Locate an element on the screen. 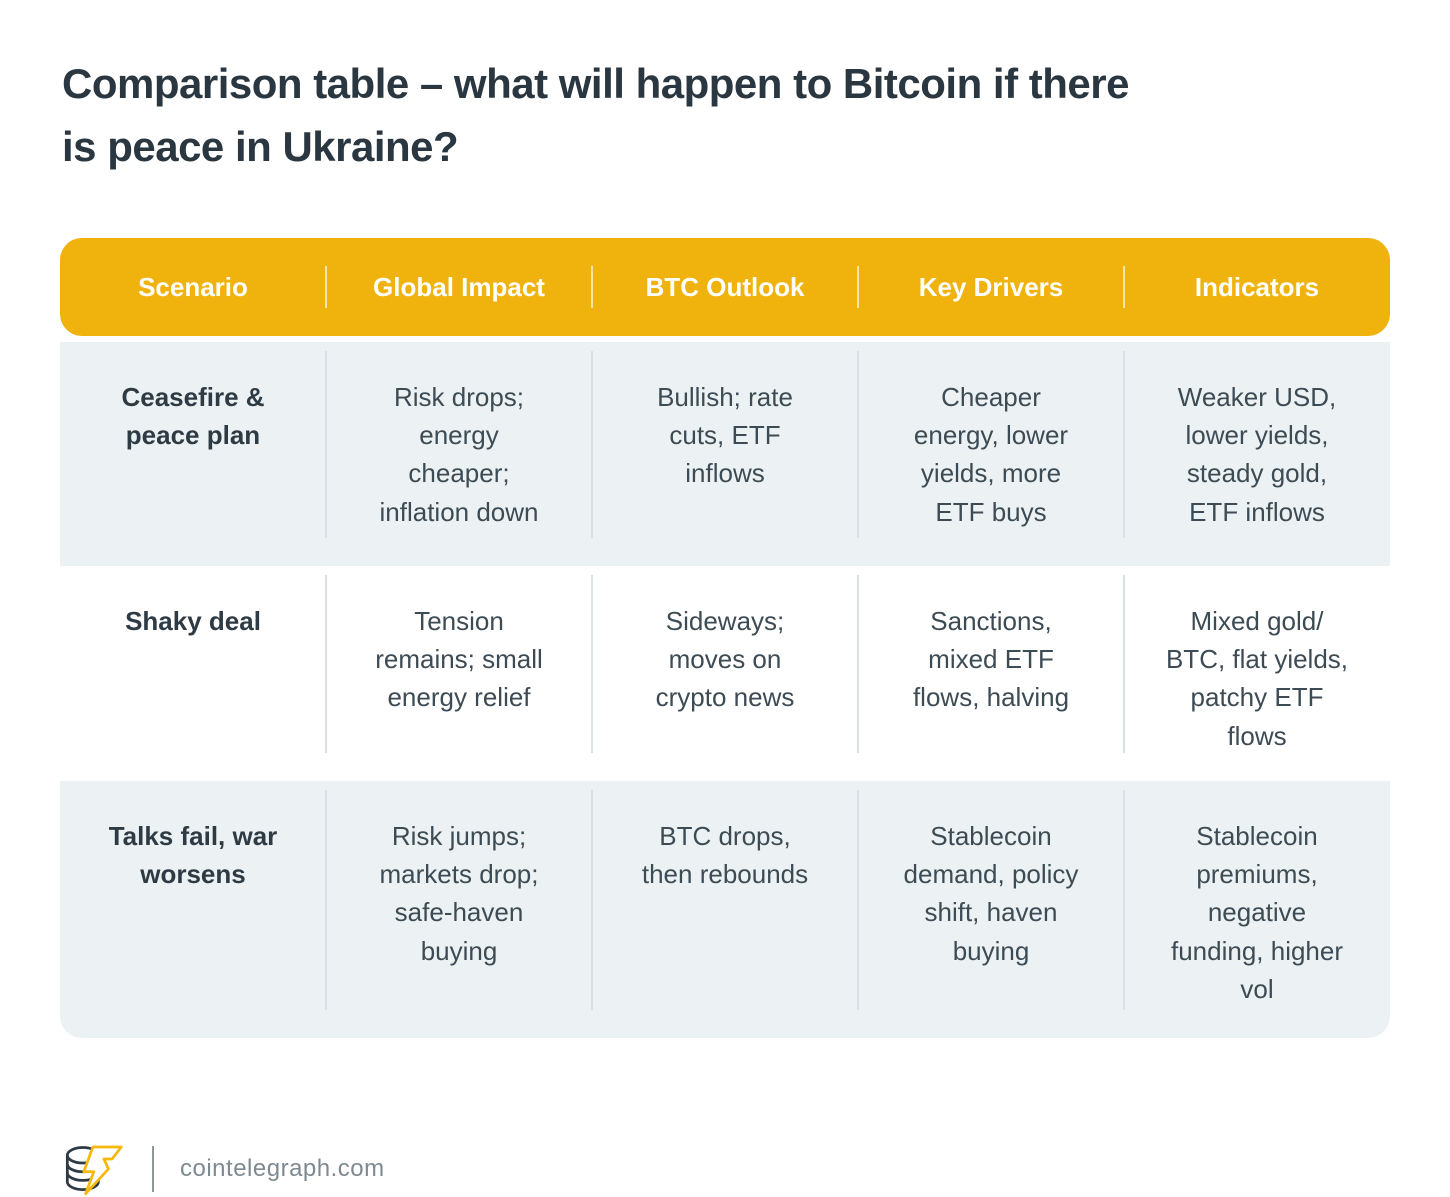 This screenshot has width=1450, height=1197. cell-btc-outlook: Bullish; rate cuts, ETF inflows is located at coordinates (724, 454).